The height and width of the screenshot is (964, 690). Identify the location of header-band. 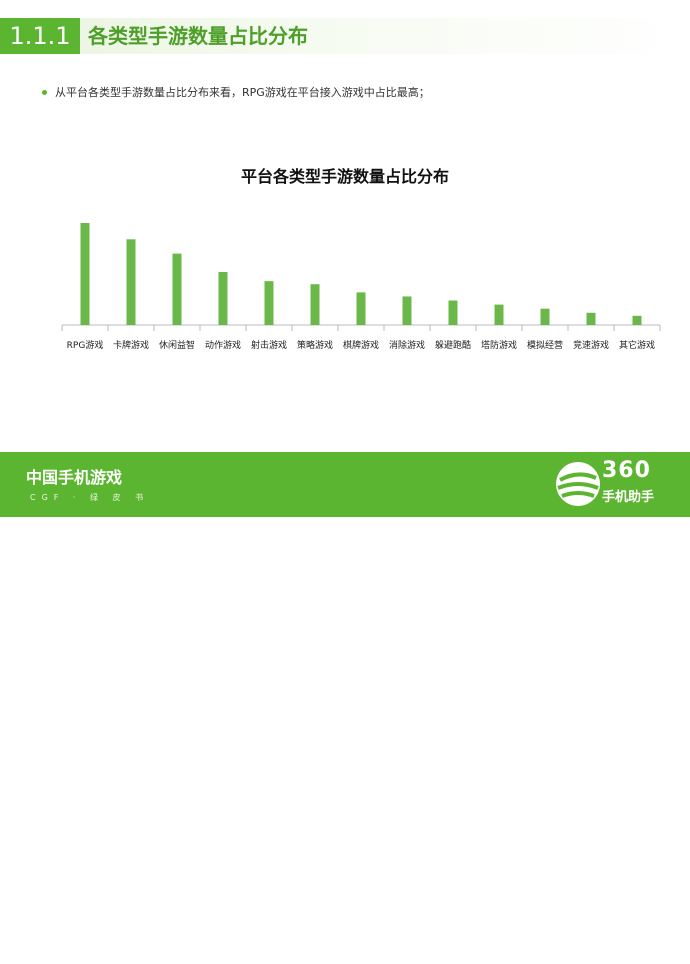
(345, 36).